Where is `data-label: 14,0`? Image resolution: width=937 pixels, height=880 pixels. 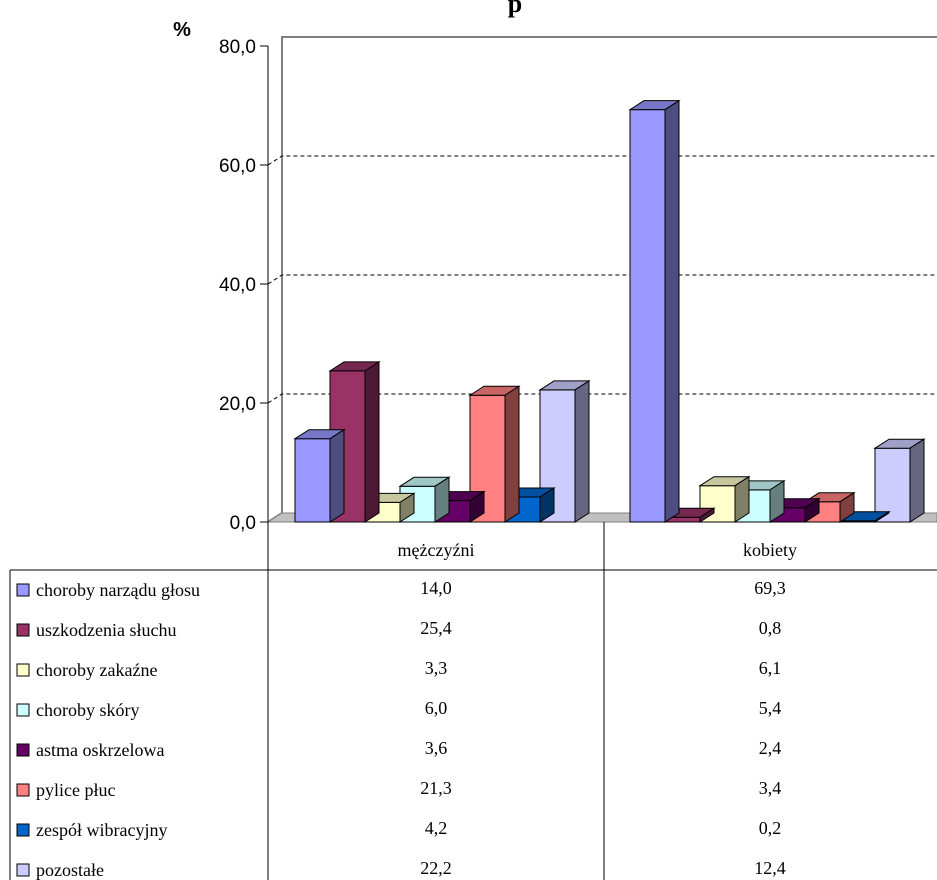 data-label: 14,0 is located at coordinates (436, 588).